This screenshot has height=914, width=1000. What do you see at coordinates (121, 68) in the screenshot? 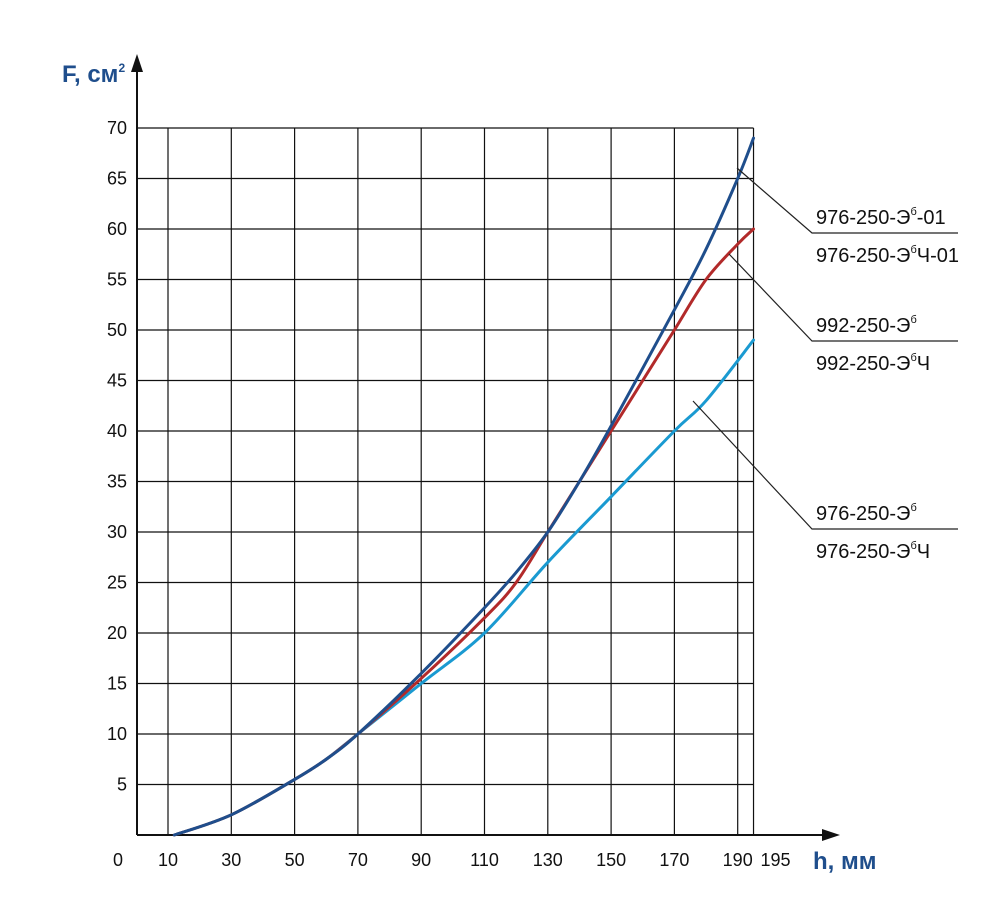
I see `y-axis-label-sup: 2` at bounding box center [121, 68].